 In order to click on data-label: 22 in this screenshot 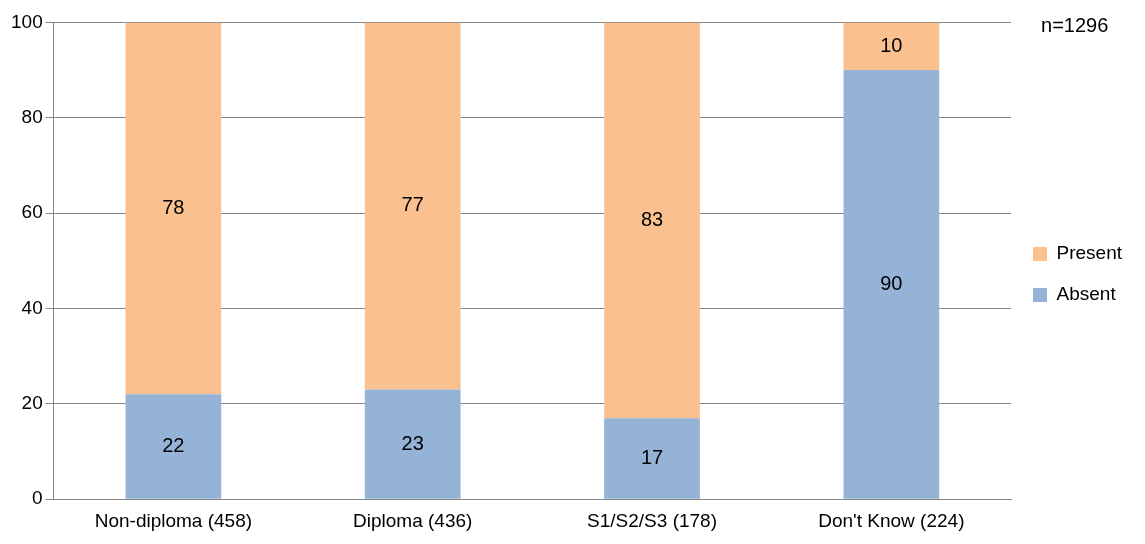, I will do `click(173, 445)`.